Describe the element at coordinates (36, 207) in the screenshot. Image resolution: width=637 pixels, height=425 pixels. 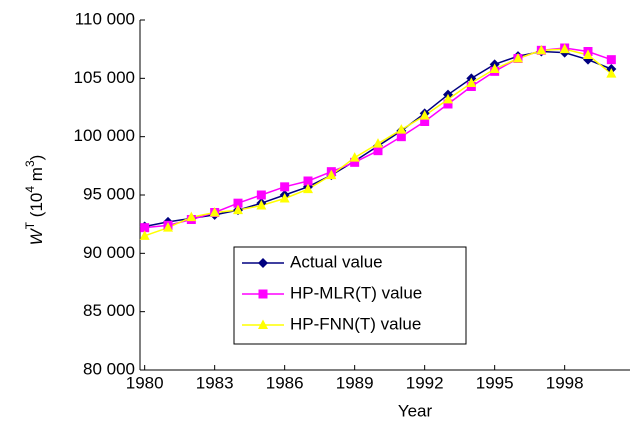
I see `y-label-unit: (10` at that location.